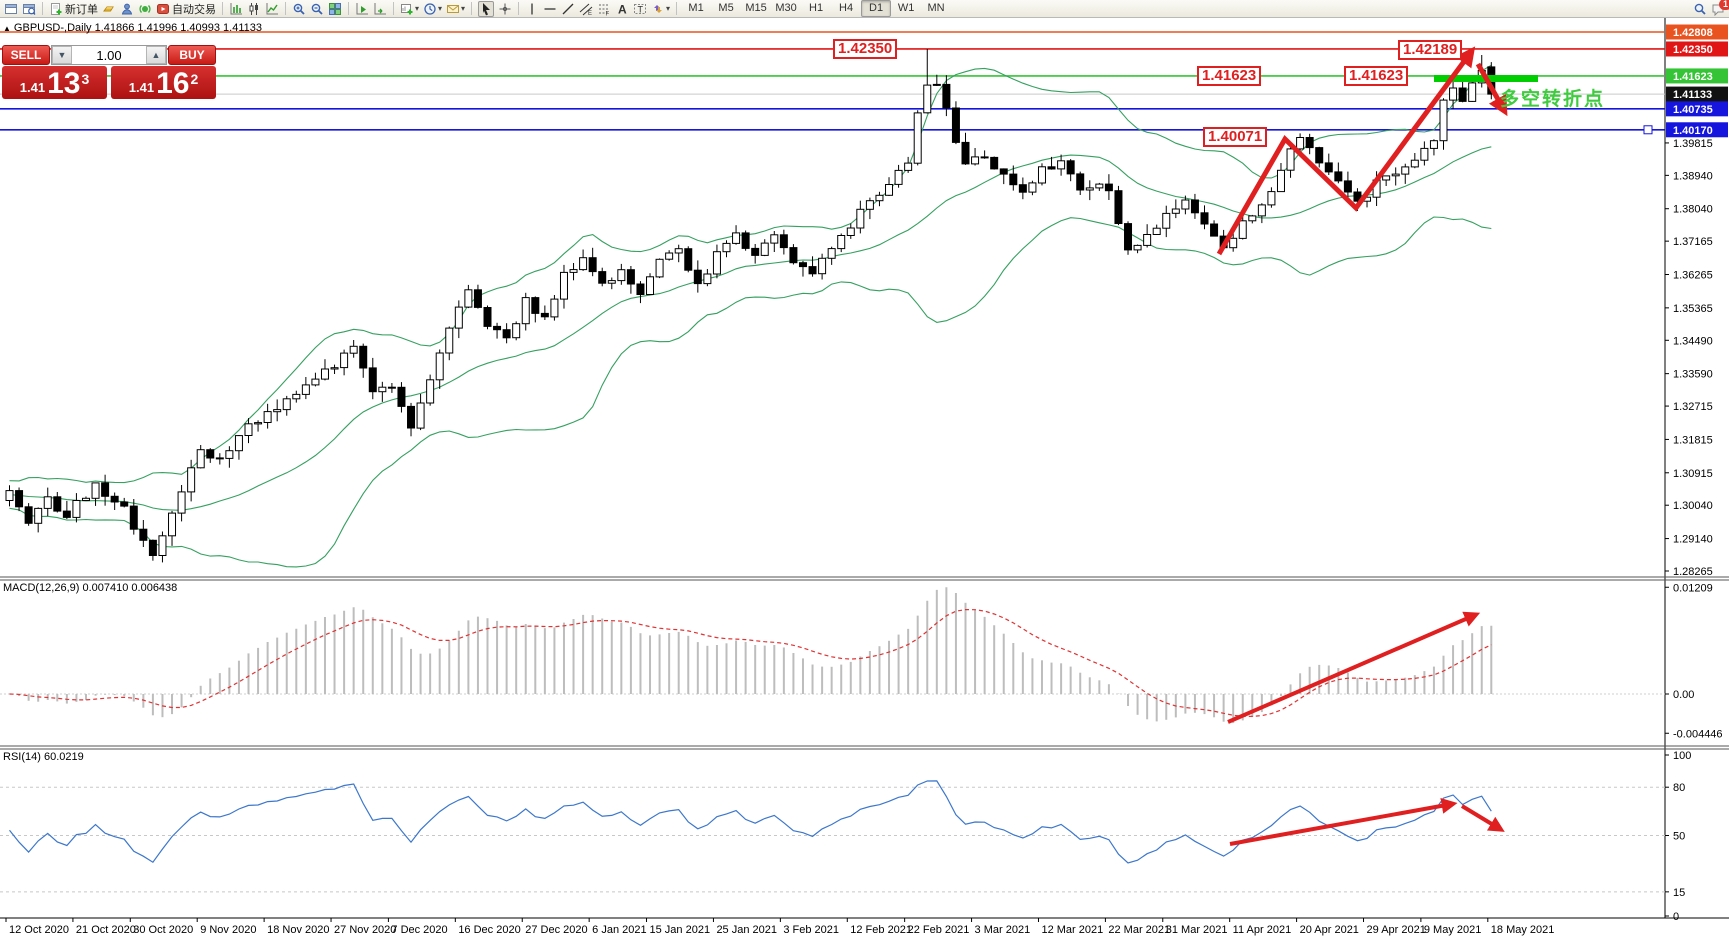 The height and width of the screenshot is (944, 1729). What do you see at coordinates (39, 930) in the screenshot?
I see `svg-text: 12 Oct 2020` at bounding box center [39, 930].